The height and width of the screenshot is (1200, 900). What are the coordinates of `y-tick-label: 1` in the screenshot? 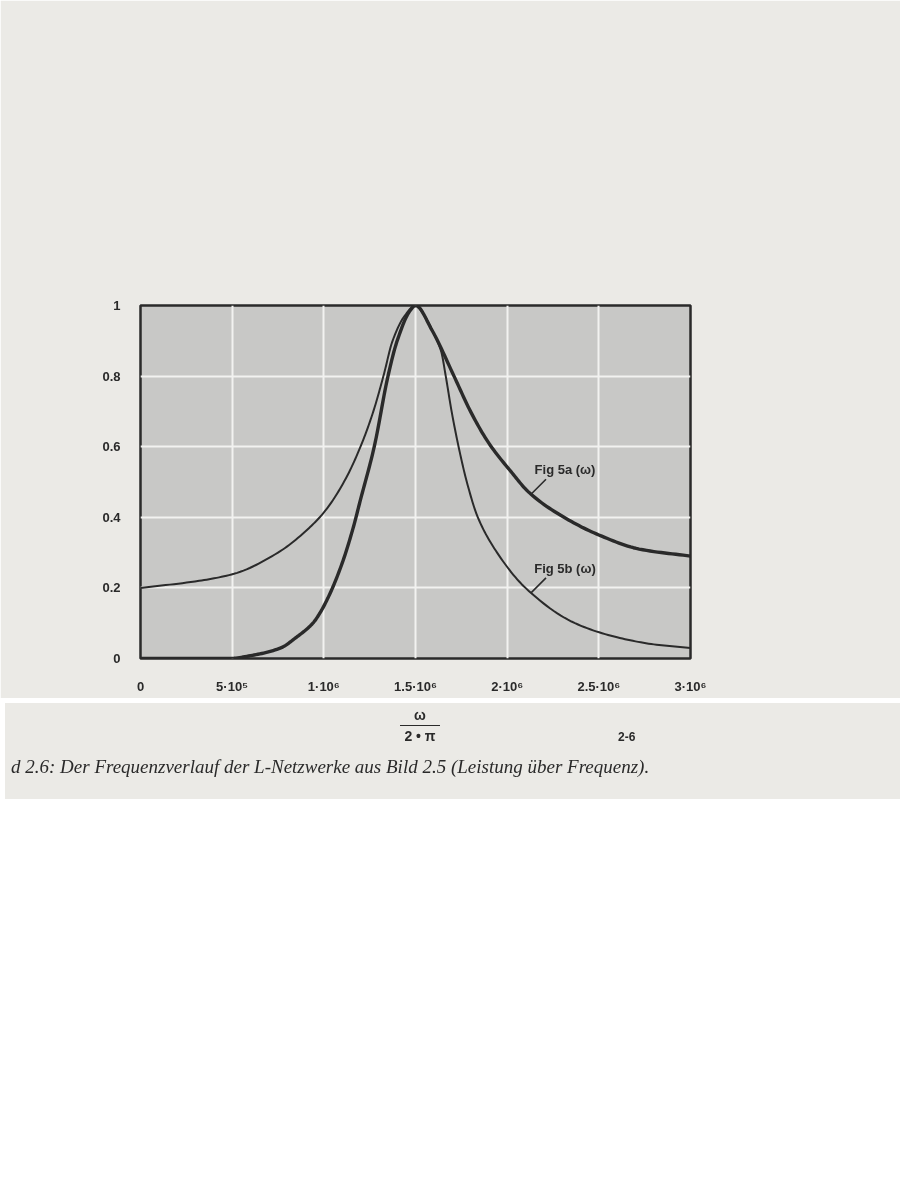 It's located at (117, 305).